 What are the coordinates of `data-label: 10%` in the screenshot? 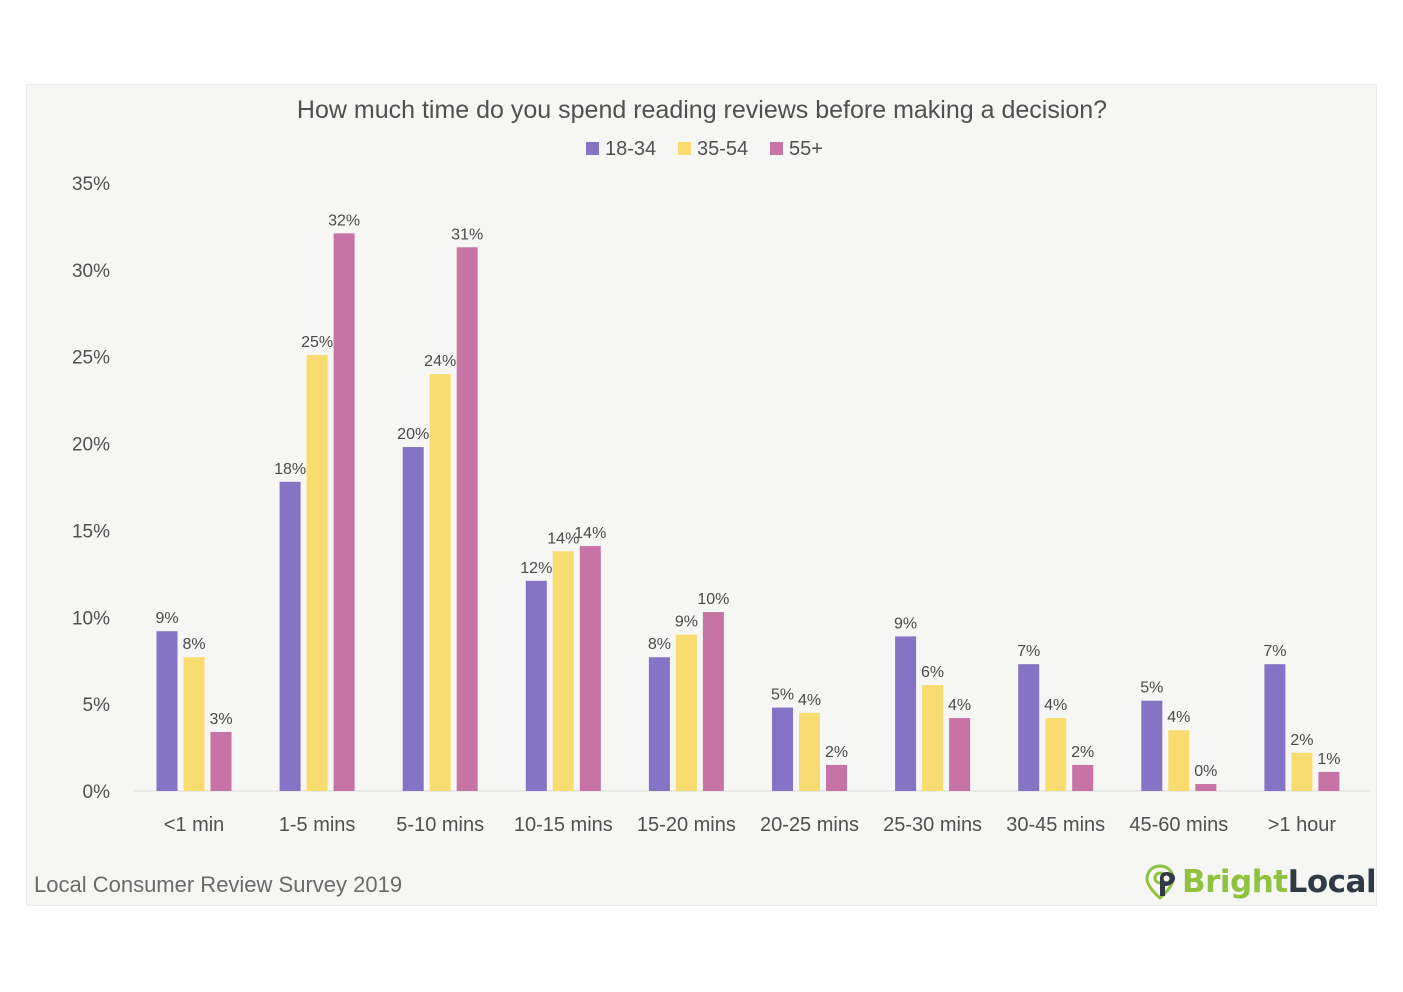 It's located at (713, 599).